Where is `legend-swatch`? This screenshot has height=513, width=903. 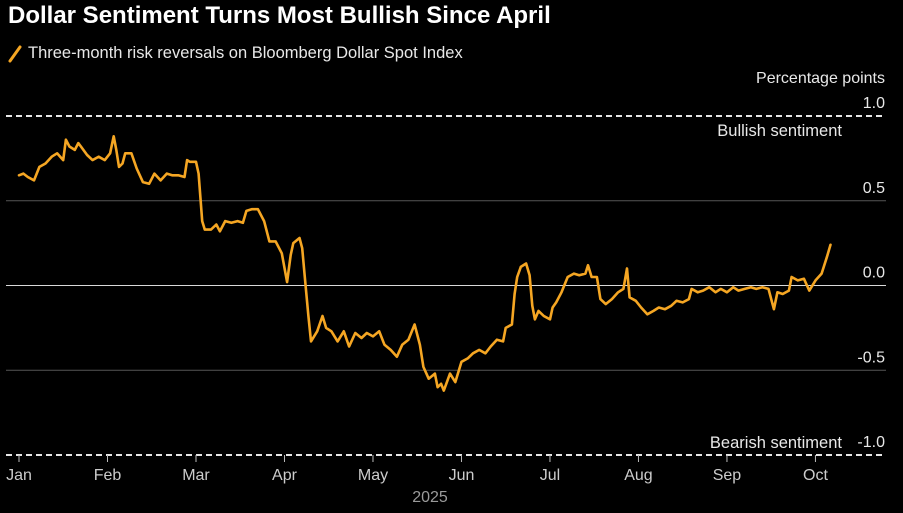
legend-swatch is located at coordinates (15, 53).